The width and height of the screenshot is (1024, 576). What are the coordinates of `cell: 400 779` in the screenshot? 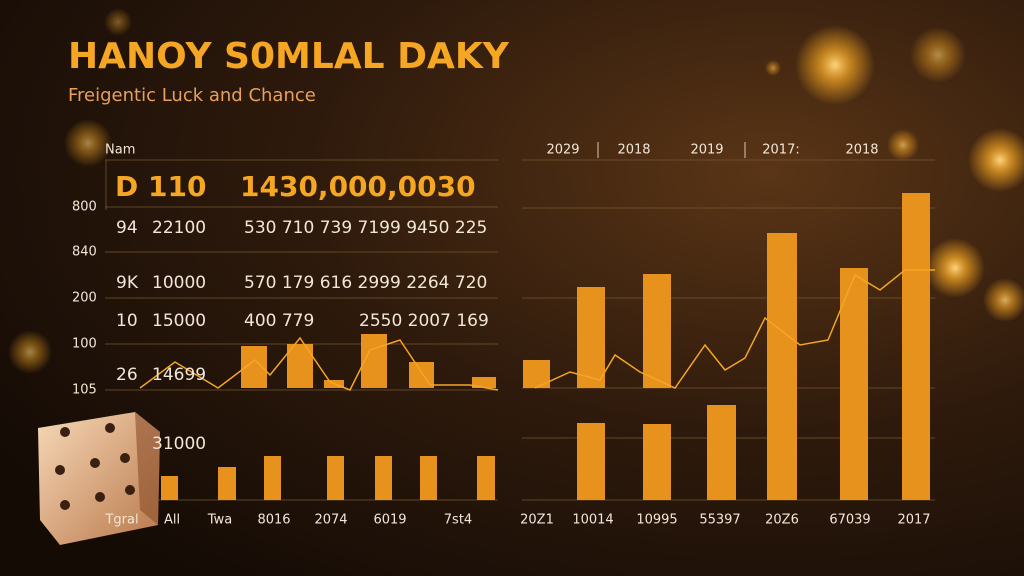 It's located at (279, 321).